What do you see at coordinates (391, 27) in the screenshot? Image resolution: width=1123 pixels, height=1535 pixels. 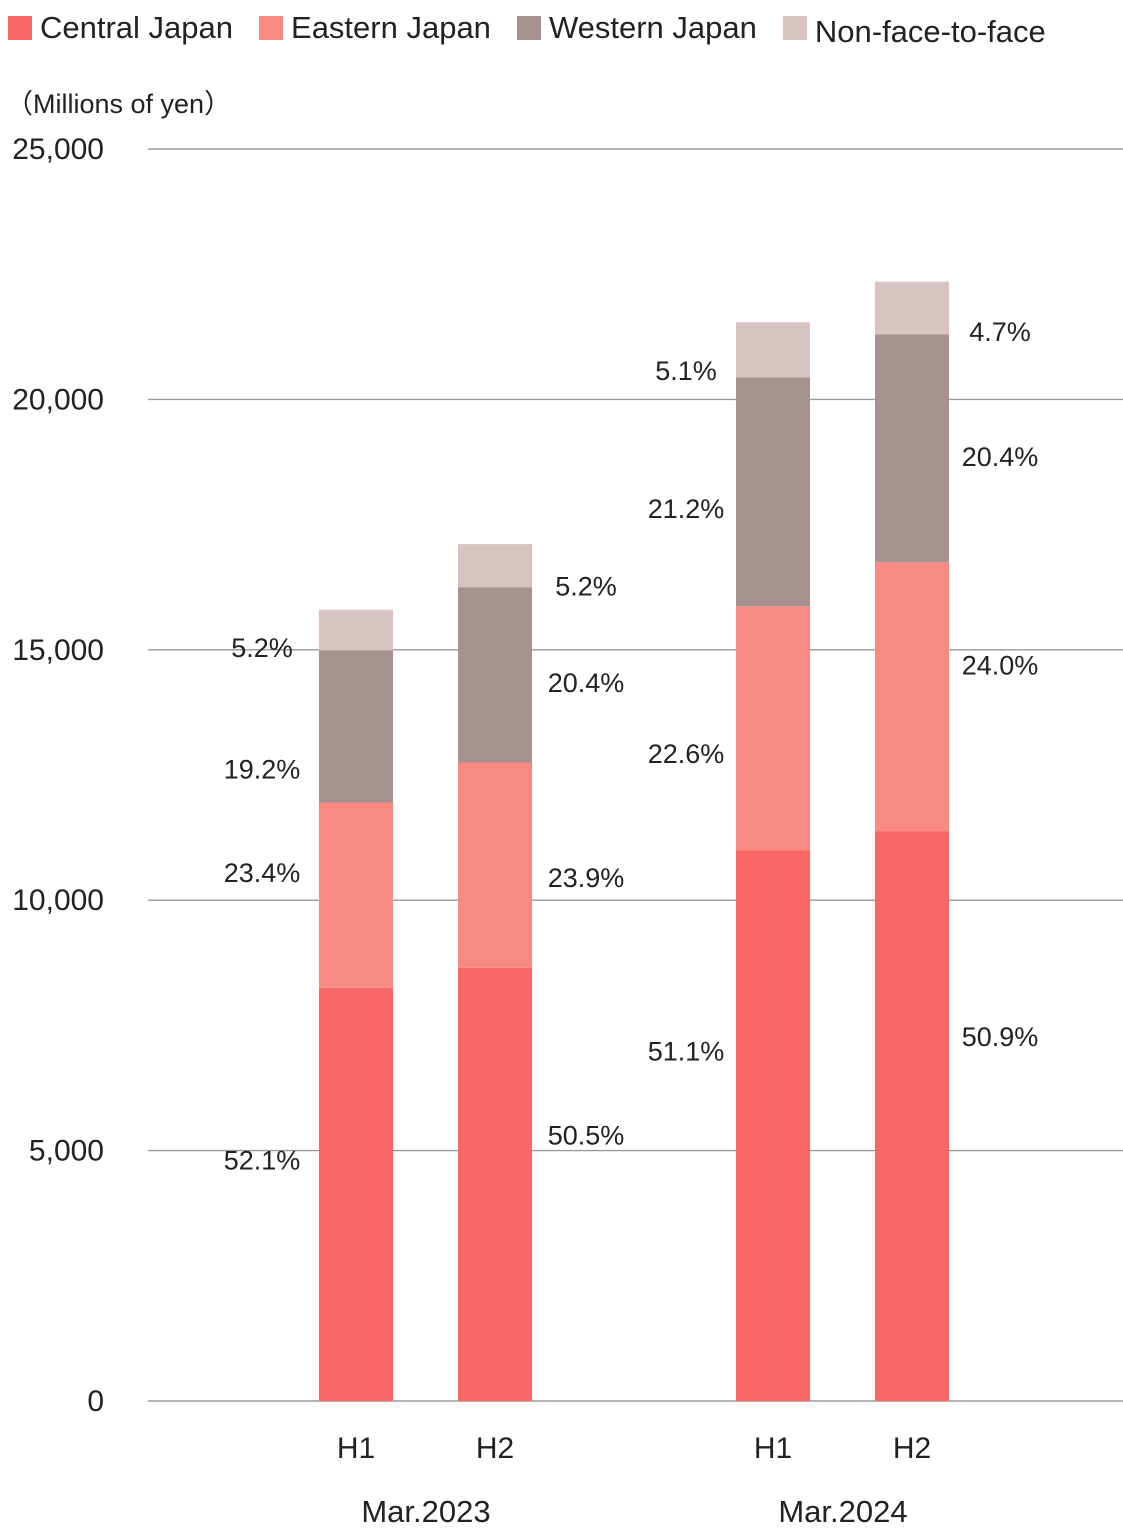 I see `legend-label: Eastern Japan` at bounding box center [391, 27].